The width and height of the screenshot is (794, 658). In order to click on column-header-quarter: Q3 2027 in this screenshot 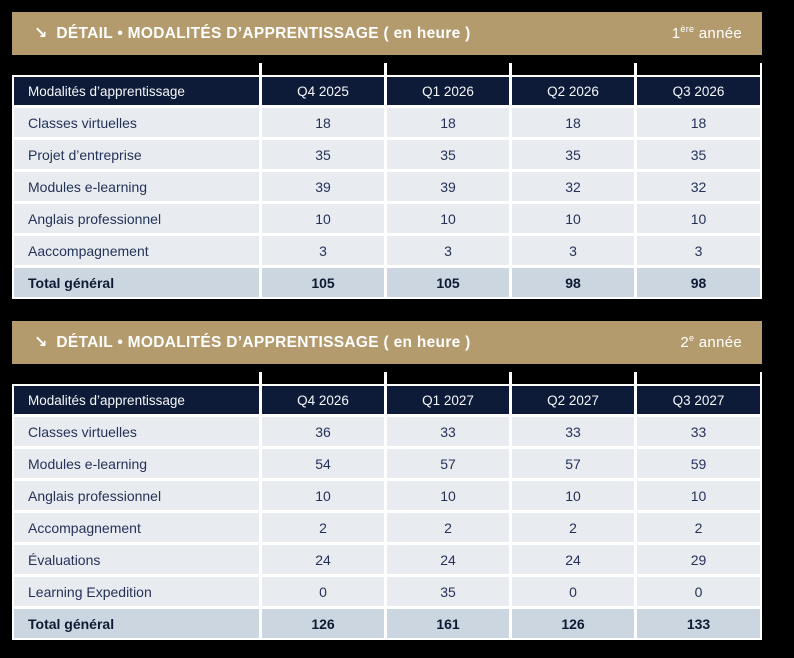, I will do `click(699, 401)`.